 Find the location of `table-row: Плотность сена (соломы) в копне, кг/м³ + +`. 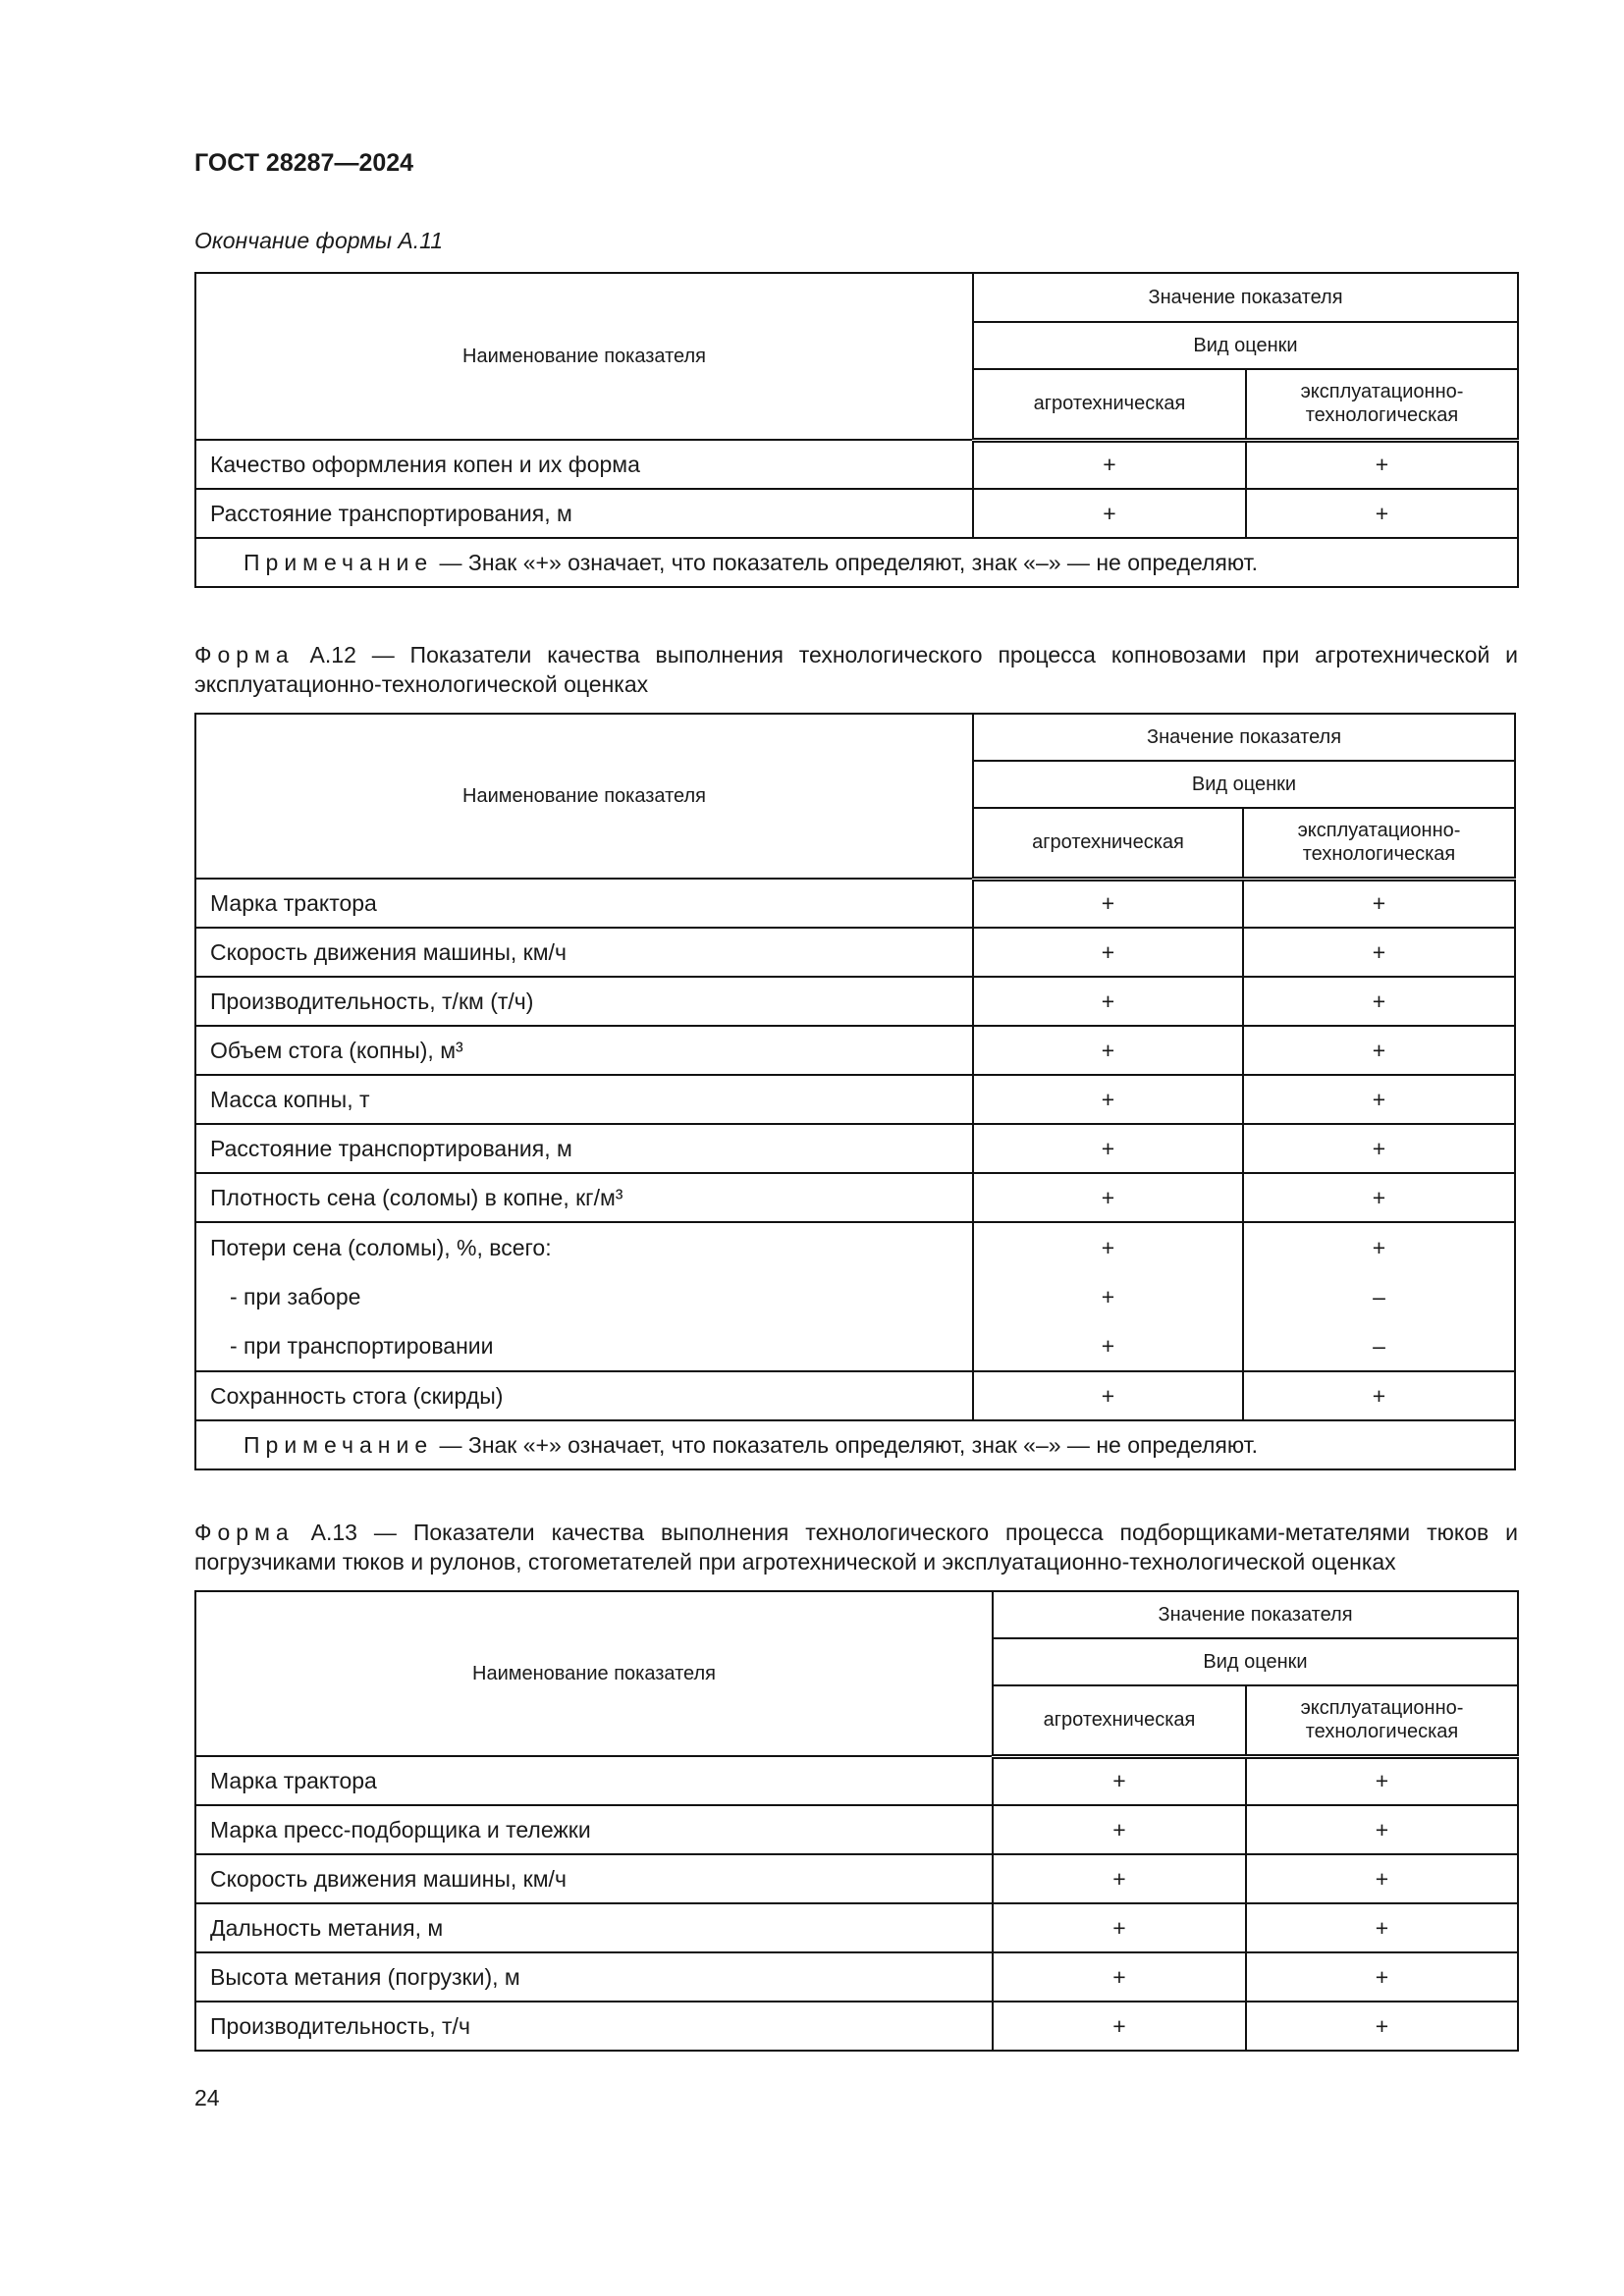

table-row: Плотность сена (соломы) в копне, кг/м³ + + is located at coordinates (855, 1197).